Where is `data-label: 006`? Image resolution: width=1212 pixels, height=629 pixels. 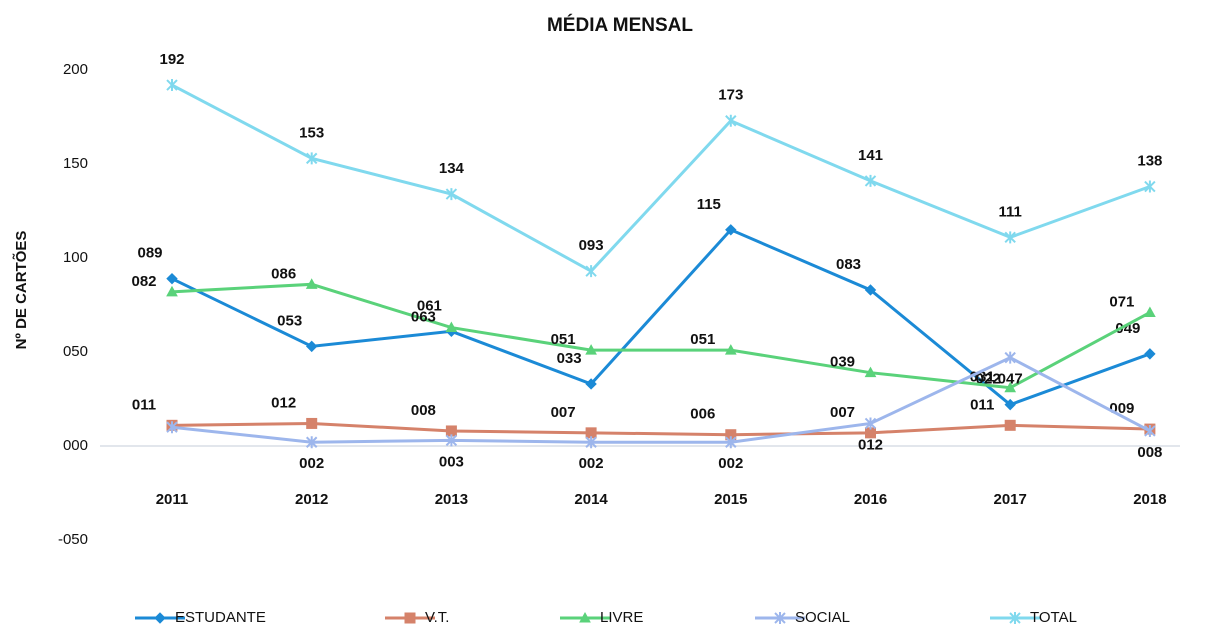 data-label: 006 is located at coordinates (702, 414).